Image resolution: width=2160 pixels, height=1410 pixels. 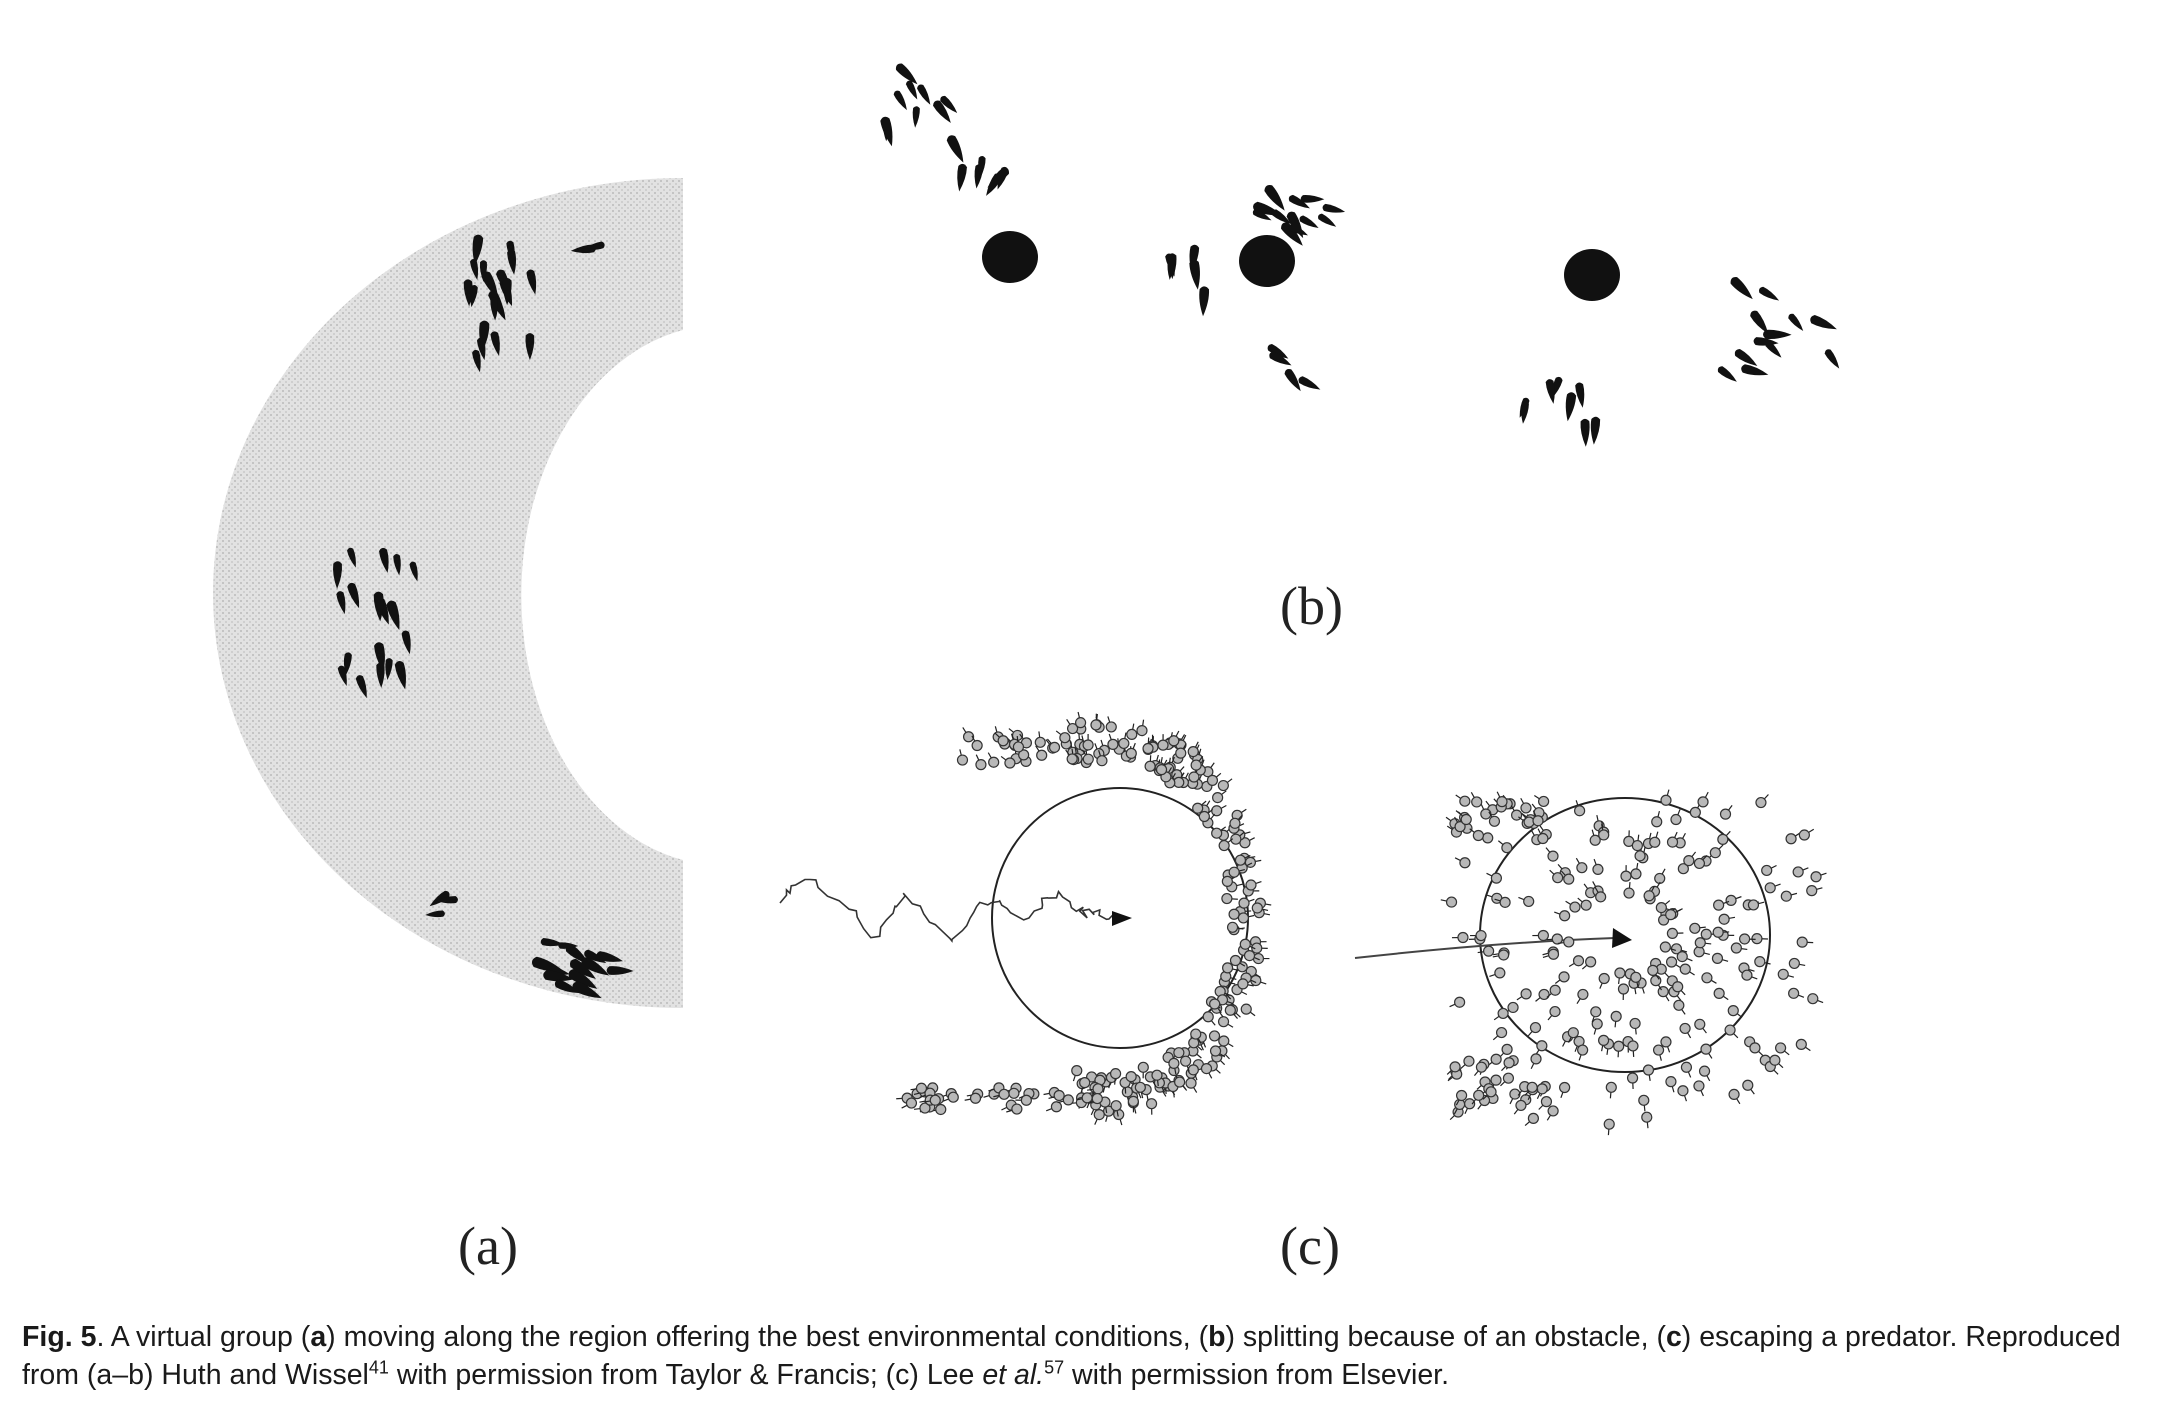 I want to click on panel-b-fish-group, so click(x=1360, y=255).